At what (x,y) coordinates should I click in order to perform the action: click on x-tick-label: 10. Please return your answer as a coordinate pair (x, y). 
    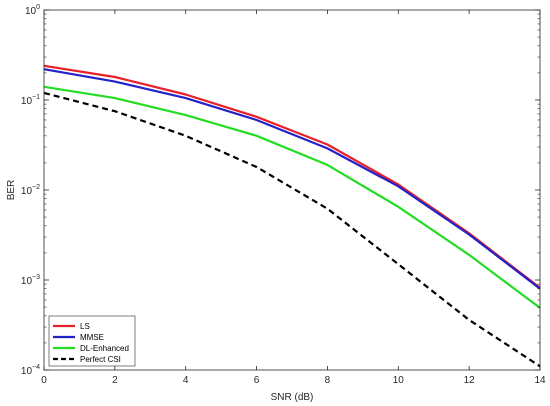
    Looking at the image, I should click on (399, 380).